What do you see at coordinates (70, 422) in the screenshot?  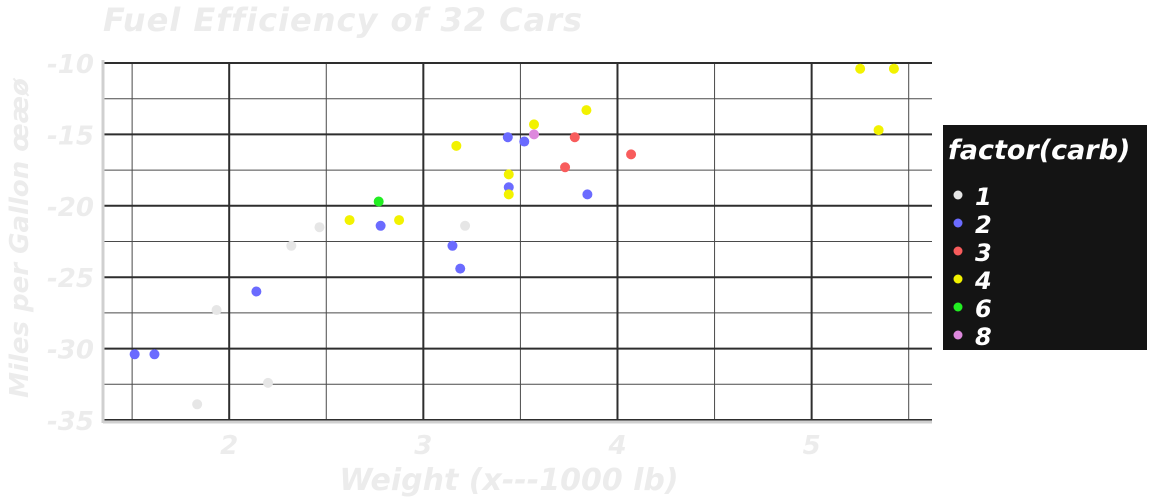 I see `y-tick-label: -35` at bounding box center [70, 422].